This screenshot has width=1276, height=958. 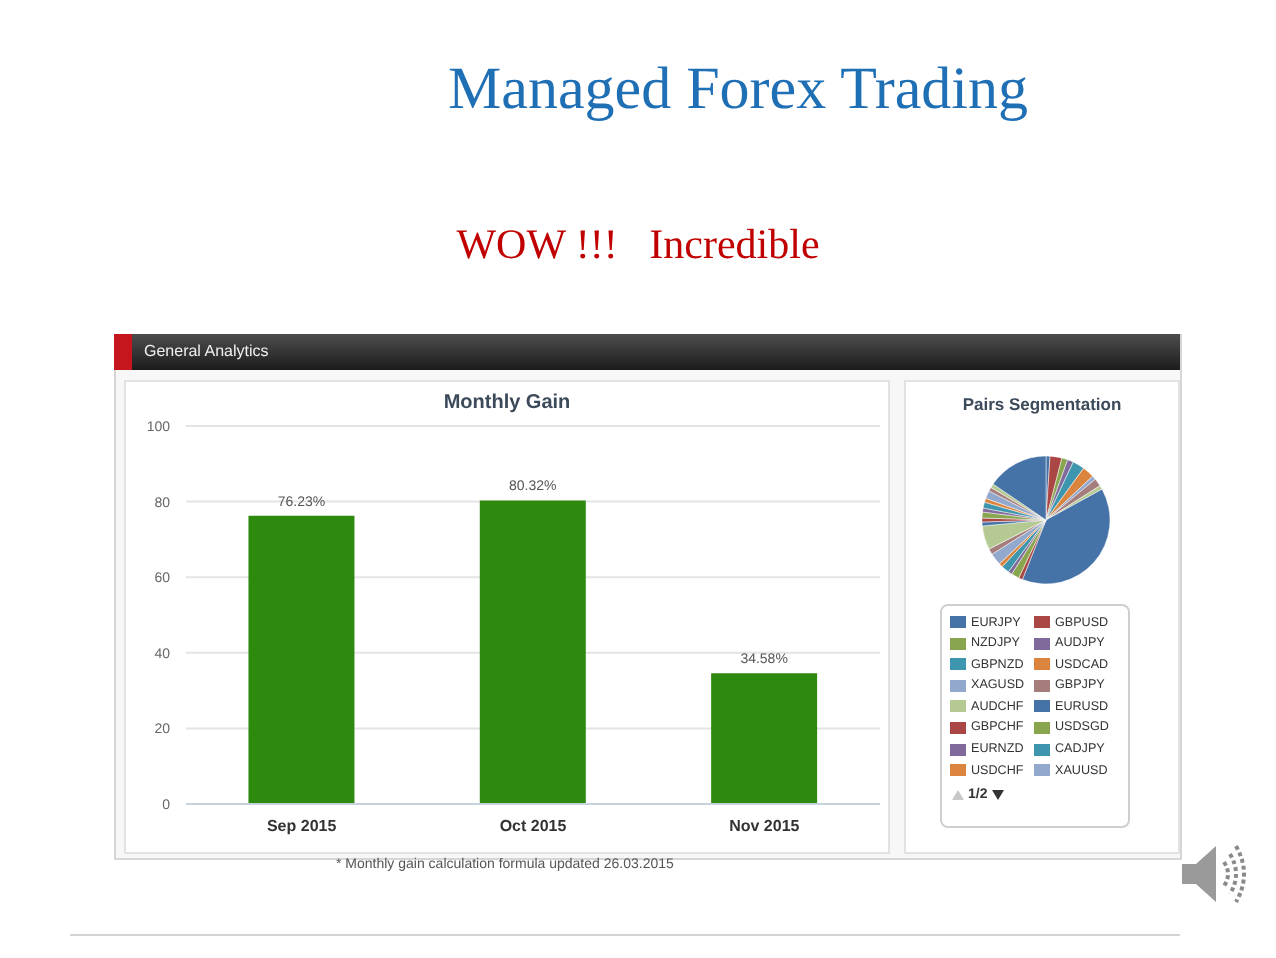 What do you see at coordinates (738, 90) in the screenshot?
I see `text: Managed Forex Trading` at bounding box center [738, 90].